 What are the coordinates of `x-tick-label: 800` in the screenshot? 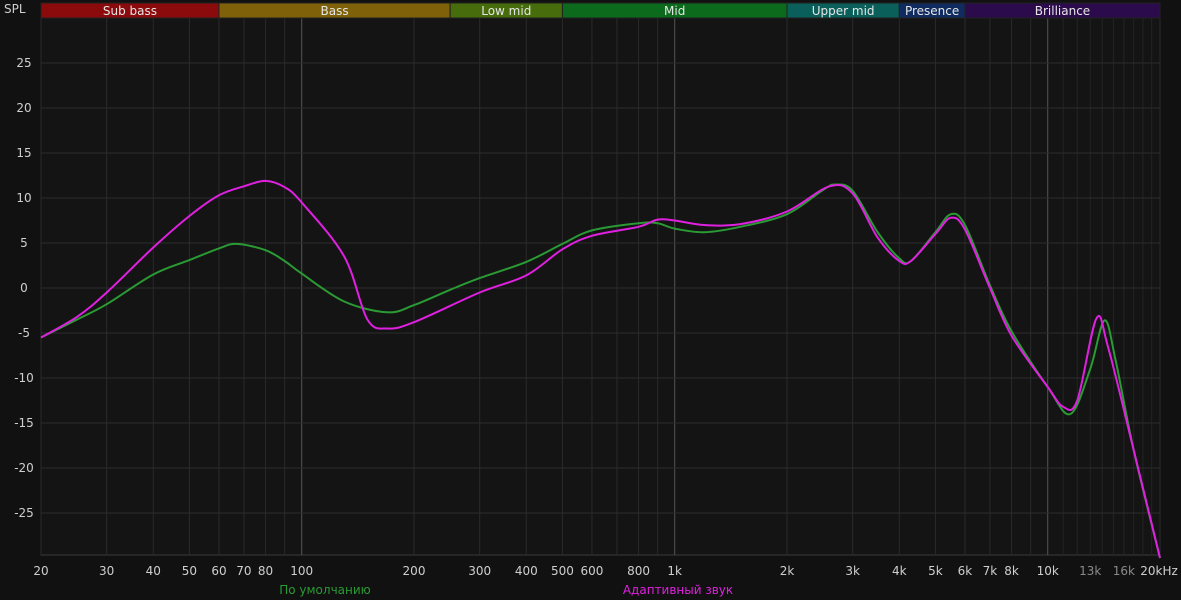 It's located at (638, 571).